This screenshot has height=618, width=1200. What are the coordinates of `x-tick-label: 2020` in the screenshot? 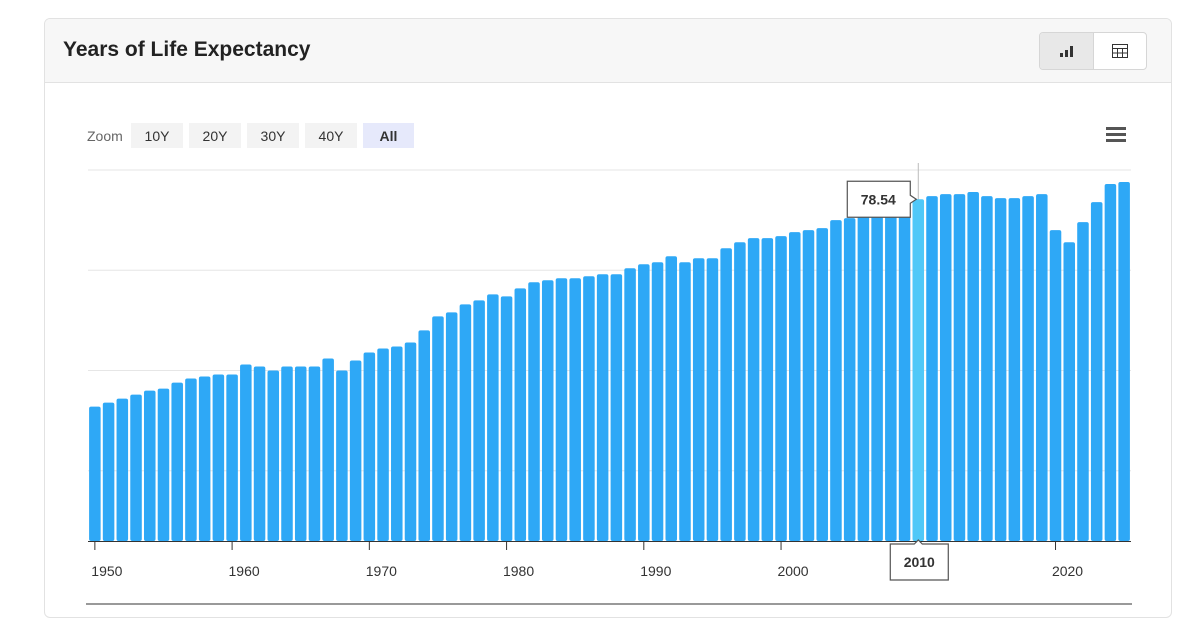 It's located at (1067, 571).